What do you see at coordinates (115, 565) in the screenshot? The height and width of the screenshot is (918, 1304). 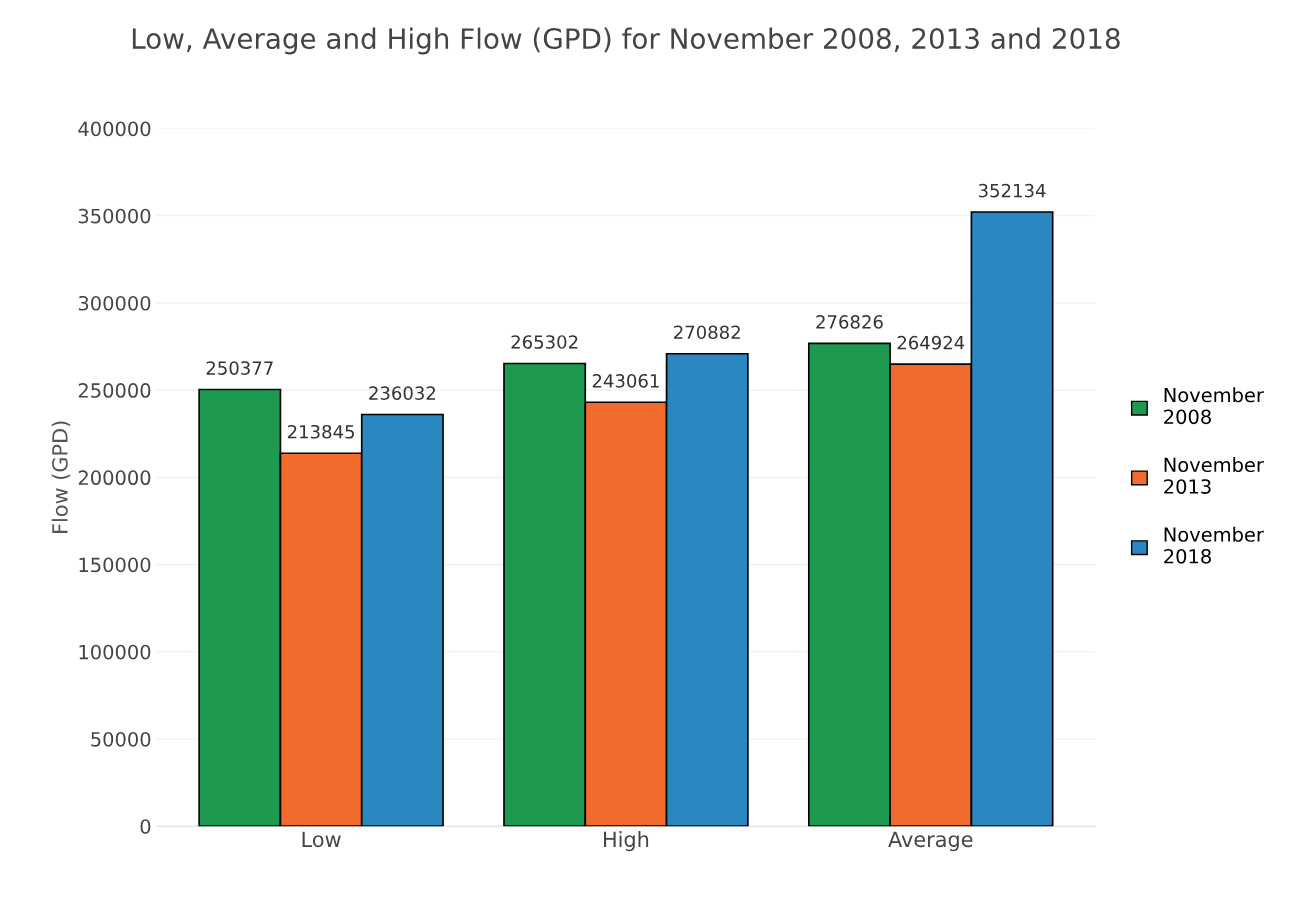 I see `y-tick-label: 150000` at bounding box center [115, 565].